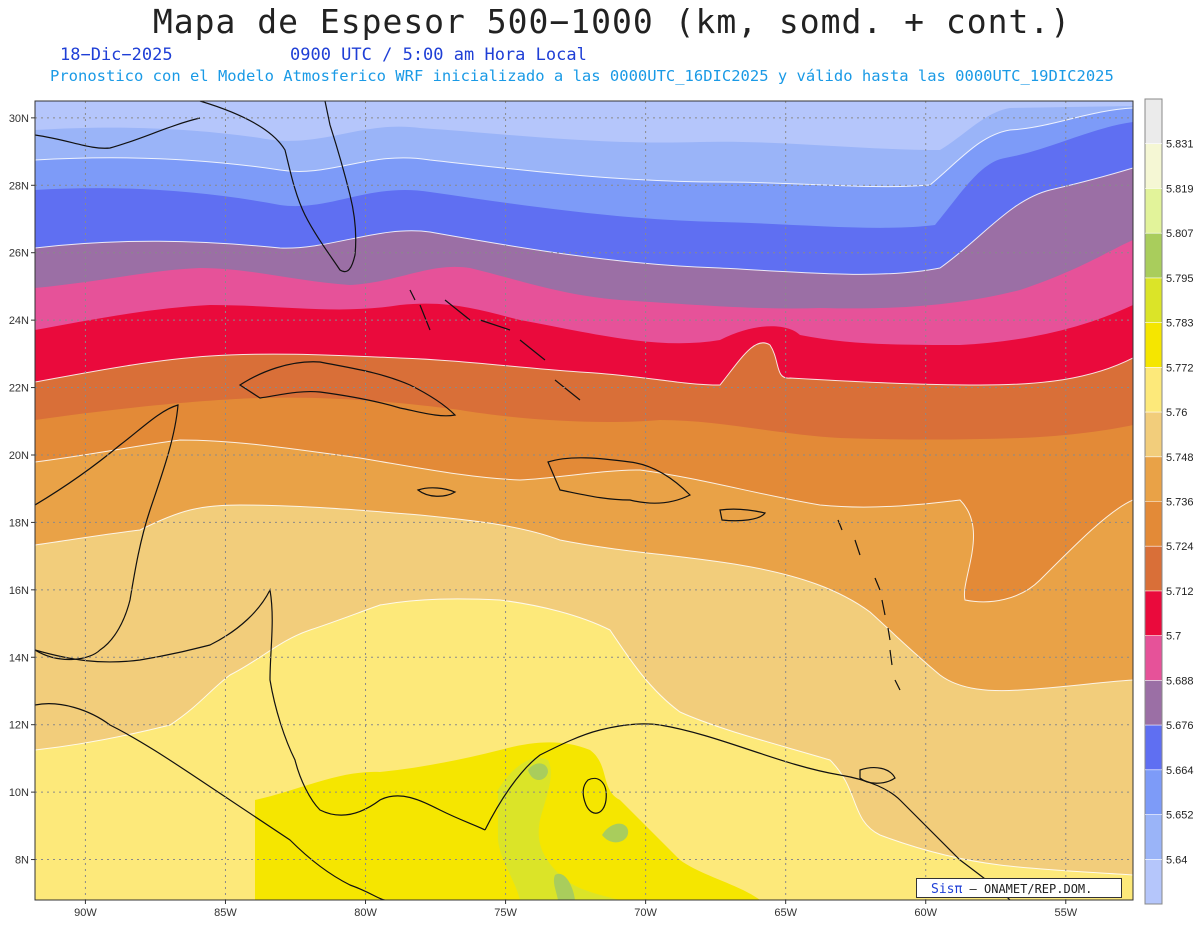 Image resolution: width=1200 pixels, height=927 pixels. Describe the element at coordinates (505, 913) in the screenshot. I see `lon-label-75W: 75W` at that location.